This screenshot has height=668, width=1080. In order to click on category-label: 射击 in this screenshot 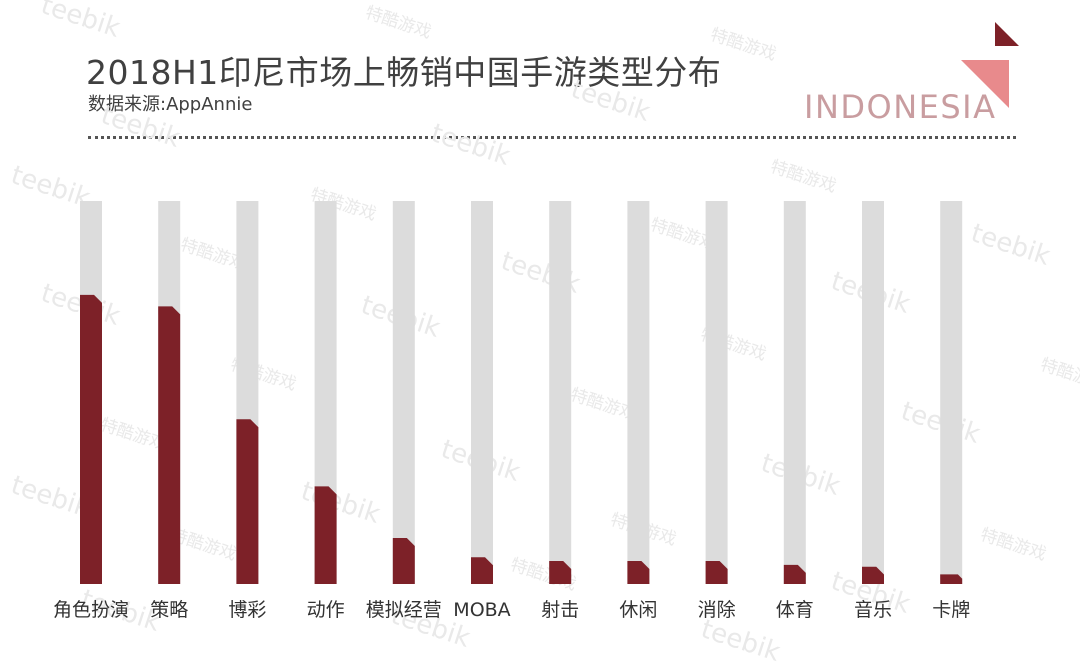, I will do `click(560, 610)`.